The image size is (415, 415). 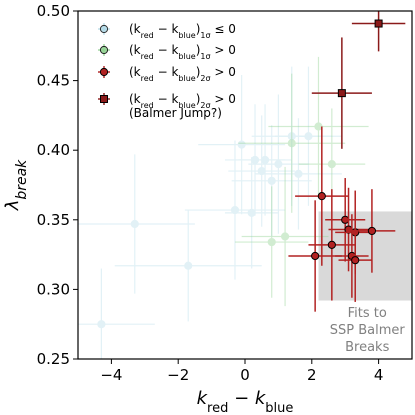 What do you see at coordinates (53, 289) in the screenshot?
I see `y-tick-label: 0.30` at bounding box center [53, 289].